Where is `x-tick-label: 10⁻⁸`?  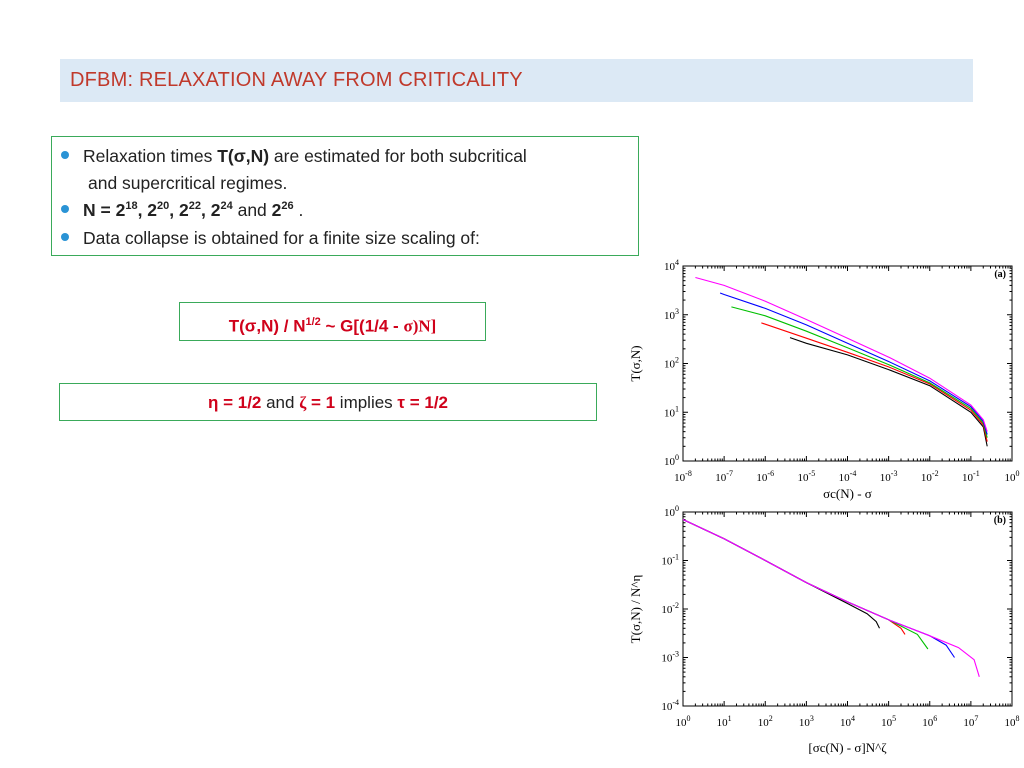 x-tick-label: 10⁻⁸ is located at coordinates (683, 476).